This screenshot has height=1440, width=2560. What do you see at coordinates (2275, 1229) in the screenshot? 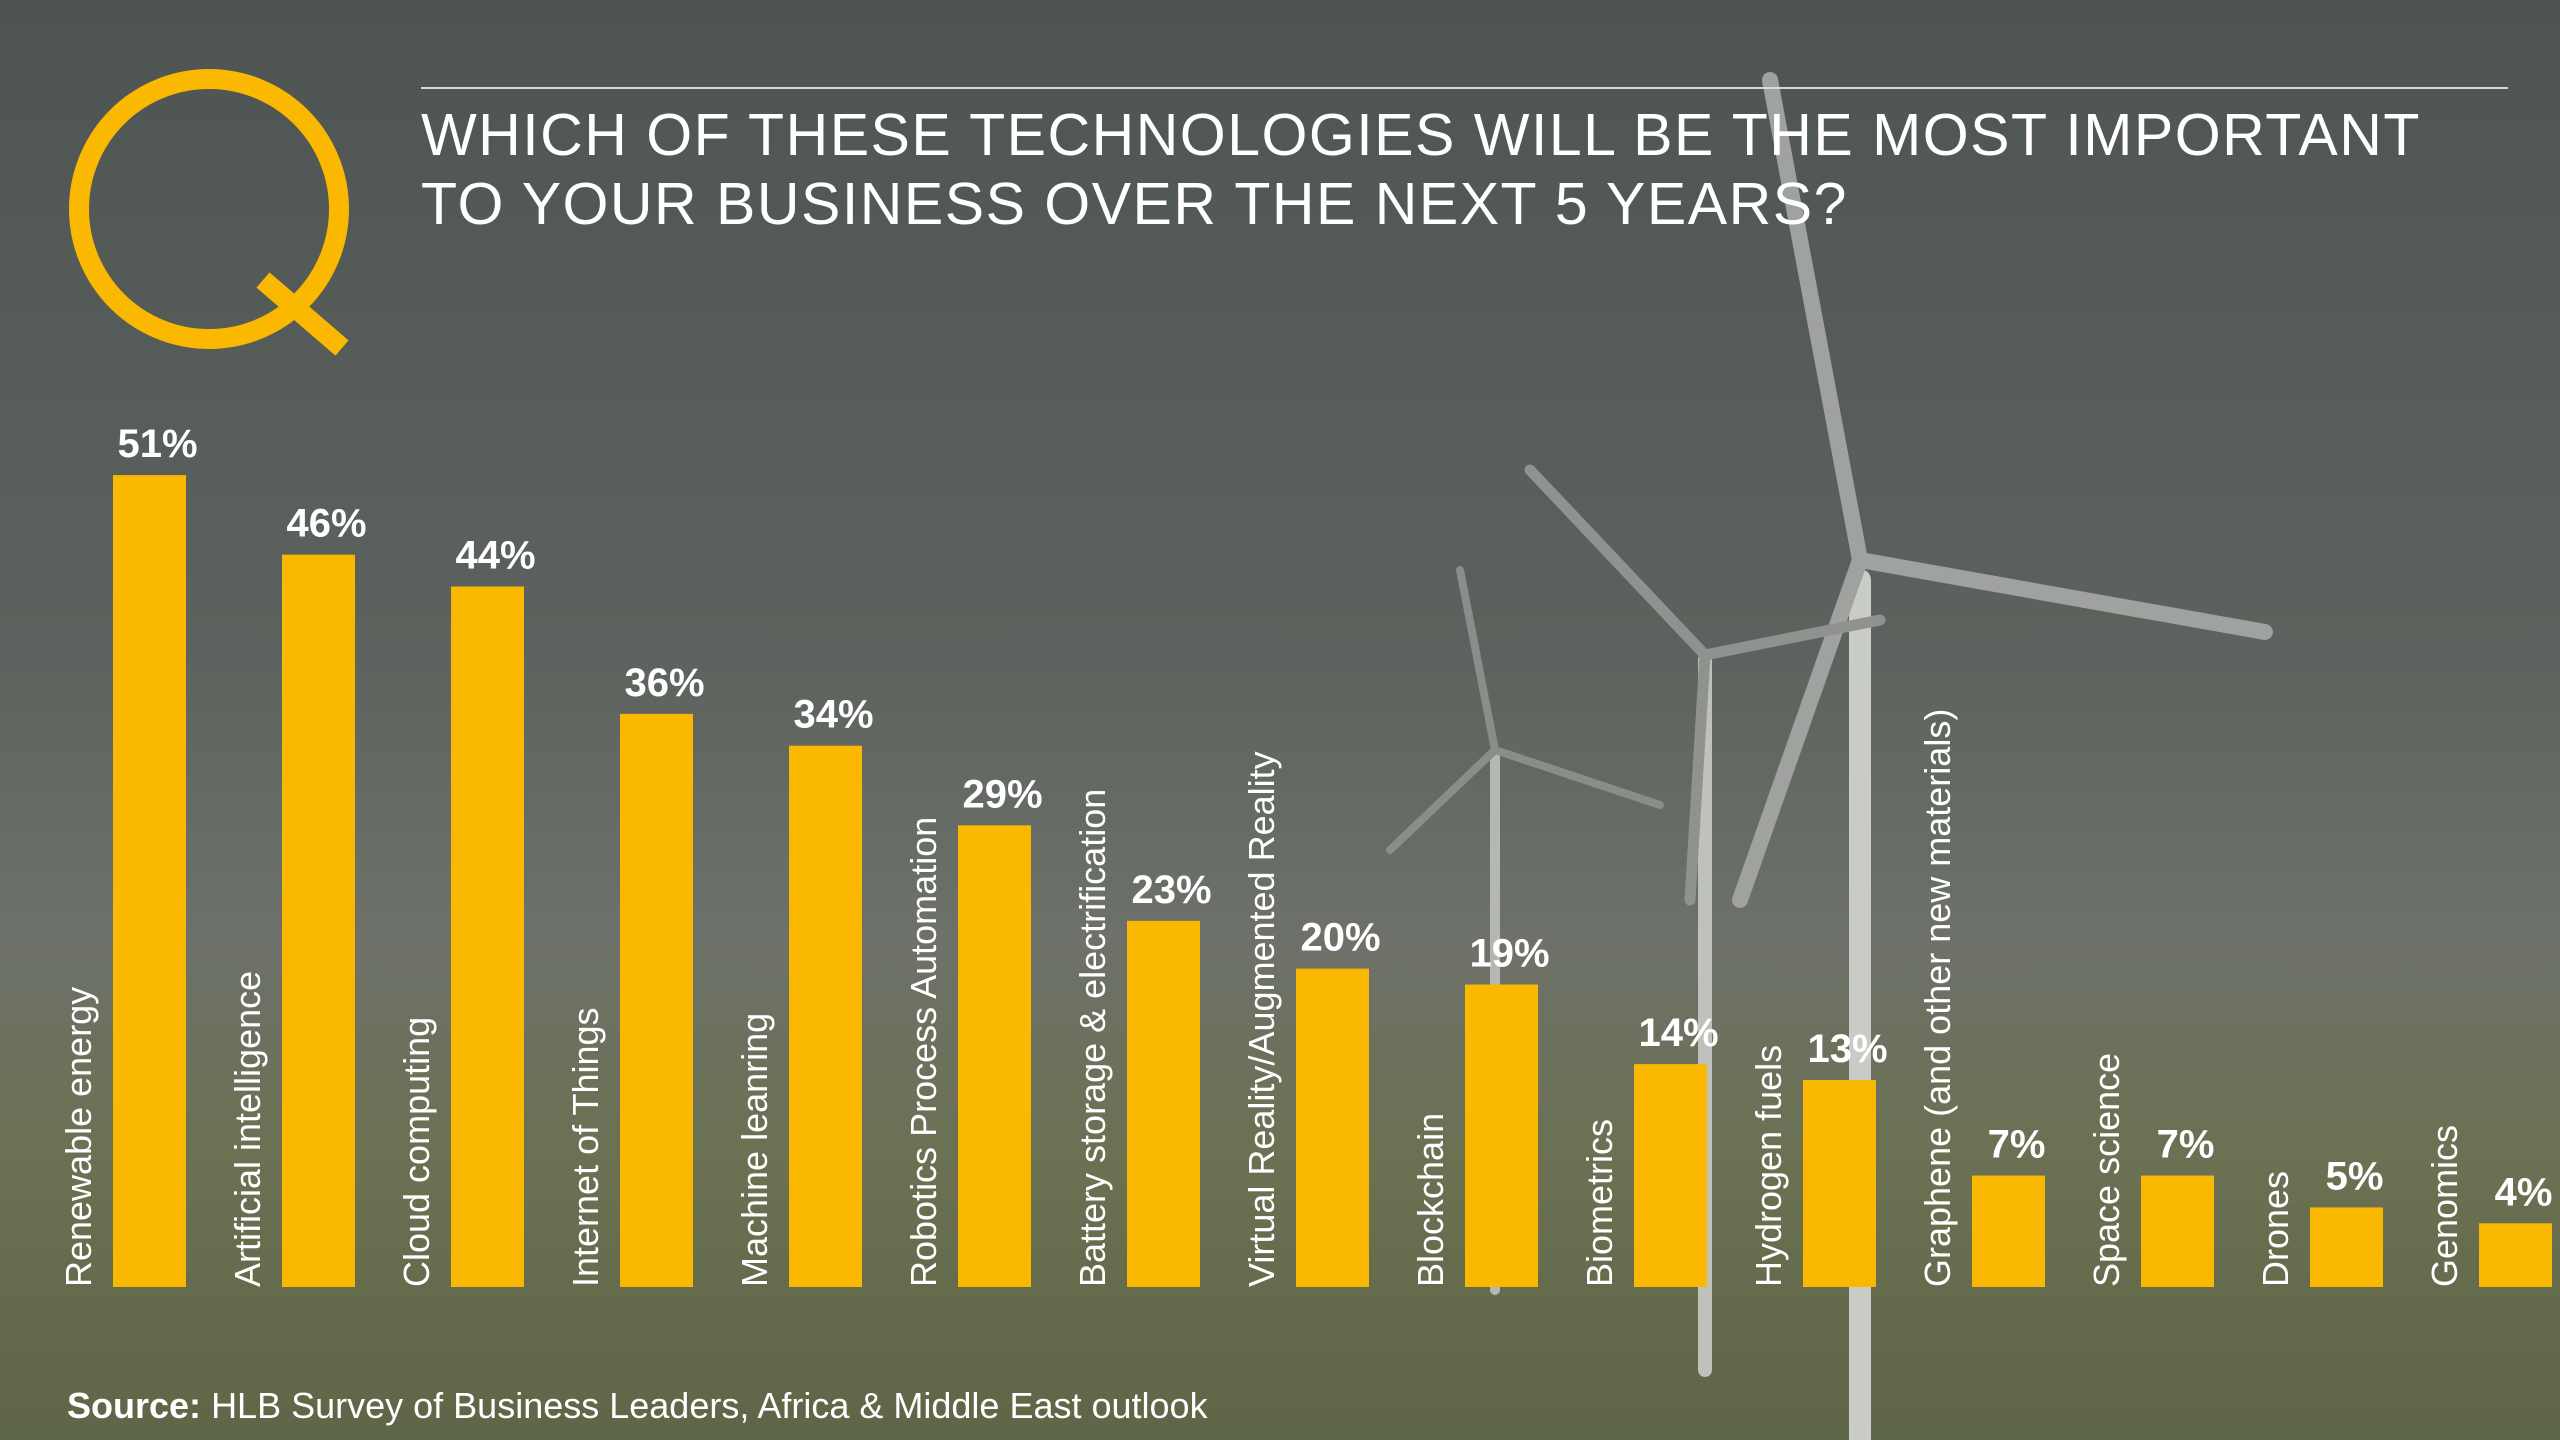
I see `category-label: Drones` at bounding box center [2275, 1229].